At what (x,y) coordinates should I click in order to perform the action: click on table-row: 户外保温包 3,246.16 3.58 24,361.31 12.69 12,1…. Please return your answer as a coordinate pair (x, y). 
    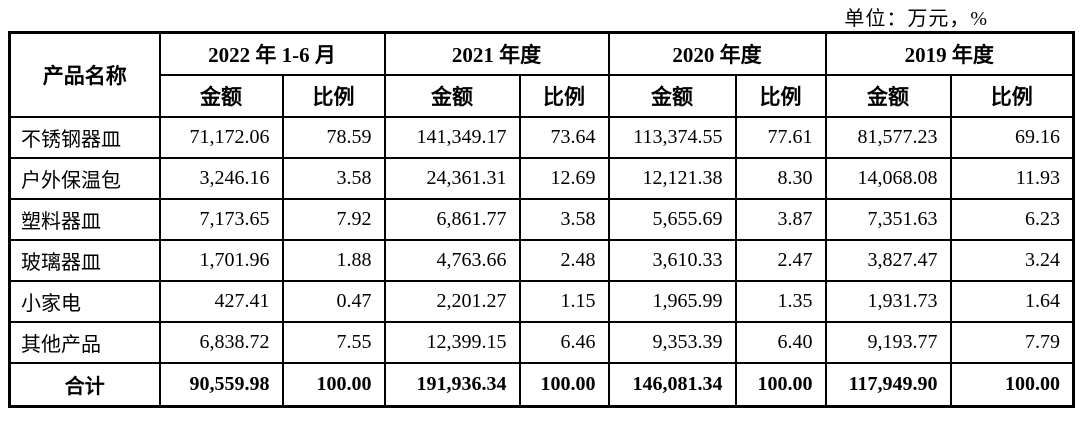
    Looking at the image, I should click on (541, 178).